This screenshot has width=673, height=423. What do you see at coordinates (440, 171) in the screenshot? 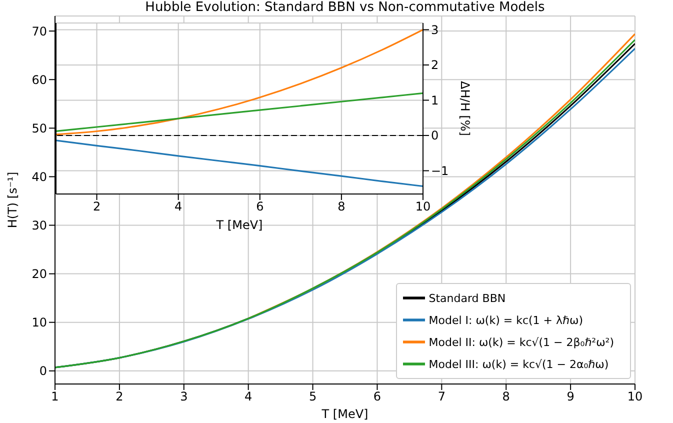
I see `y2-tick-label: −1` at bounding box center [440, 171].